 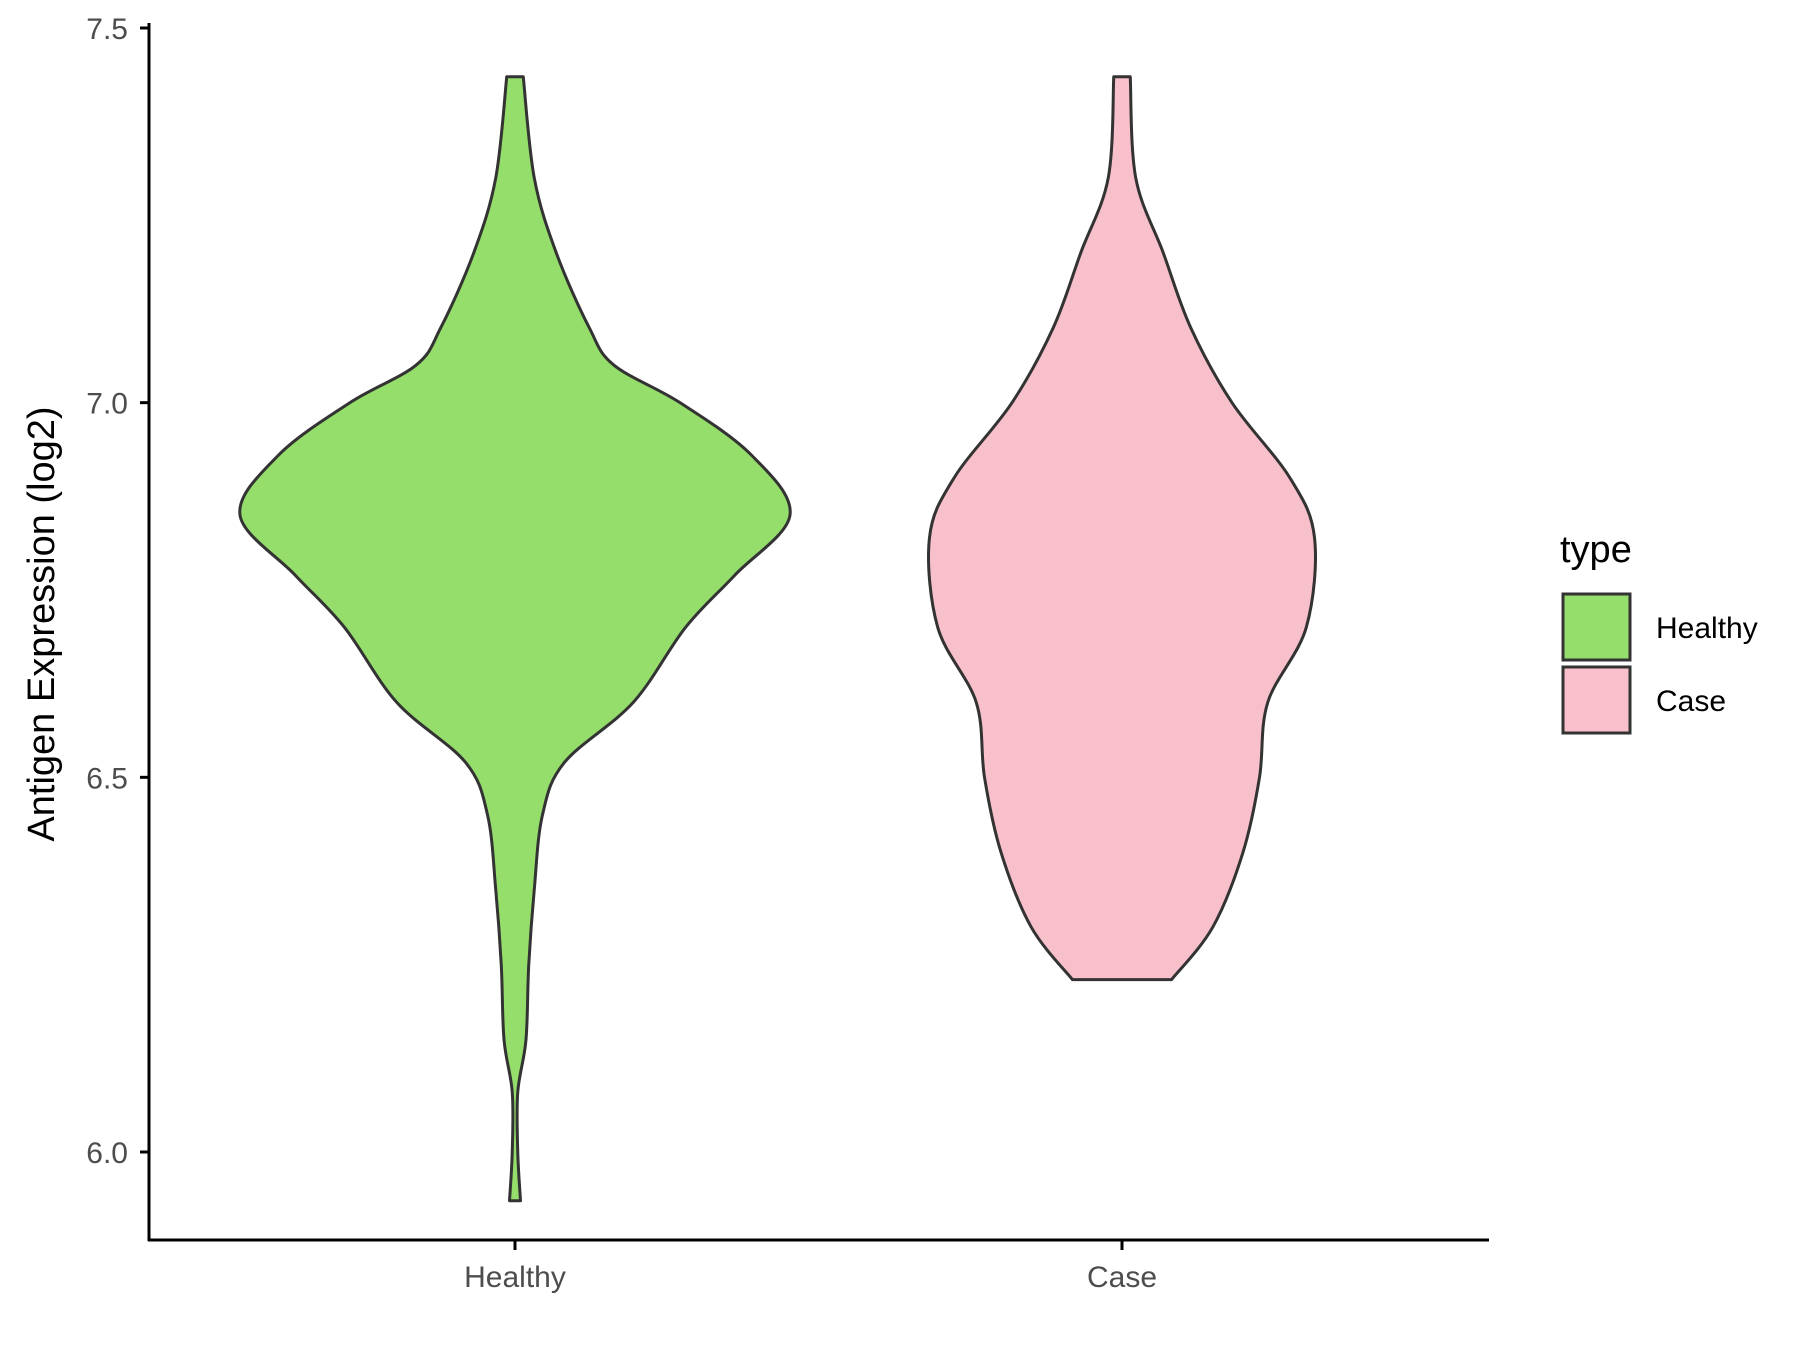 What do you see at coordinates (1122, 528) in the screenshot?
I see `violin-case` at bounding box center [1122, 528].